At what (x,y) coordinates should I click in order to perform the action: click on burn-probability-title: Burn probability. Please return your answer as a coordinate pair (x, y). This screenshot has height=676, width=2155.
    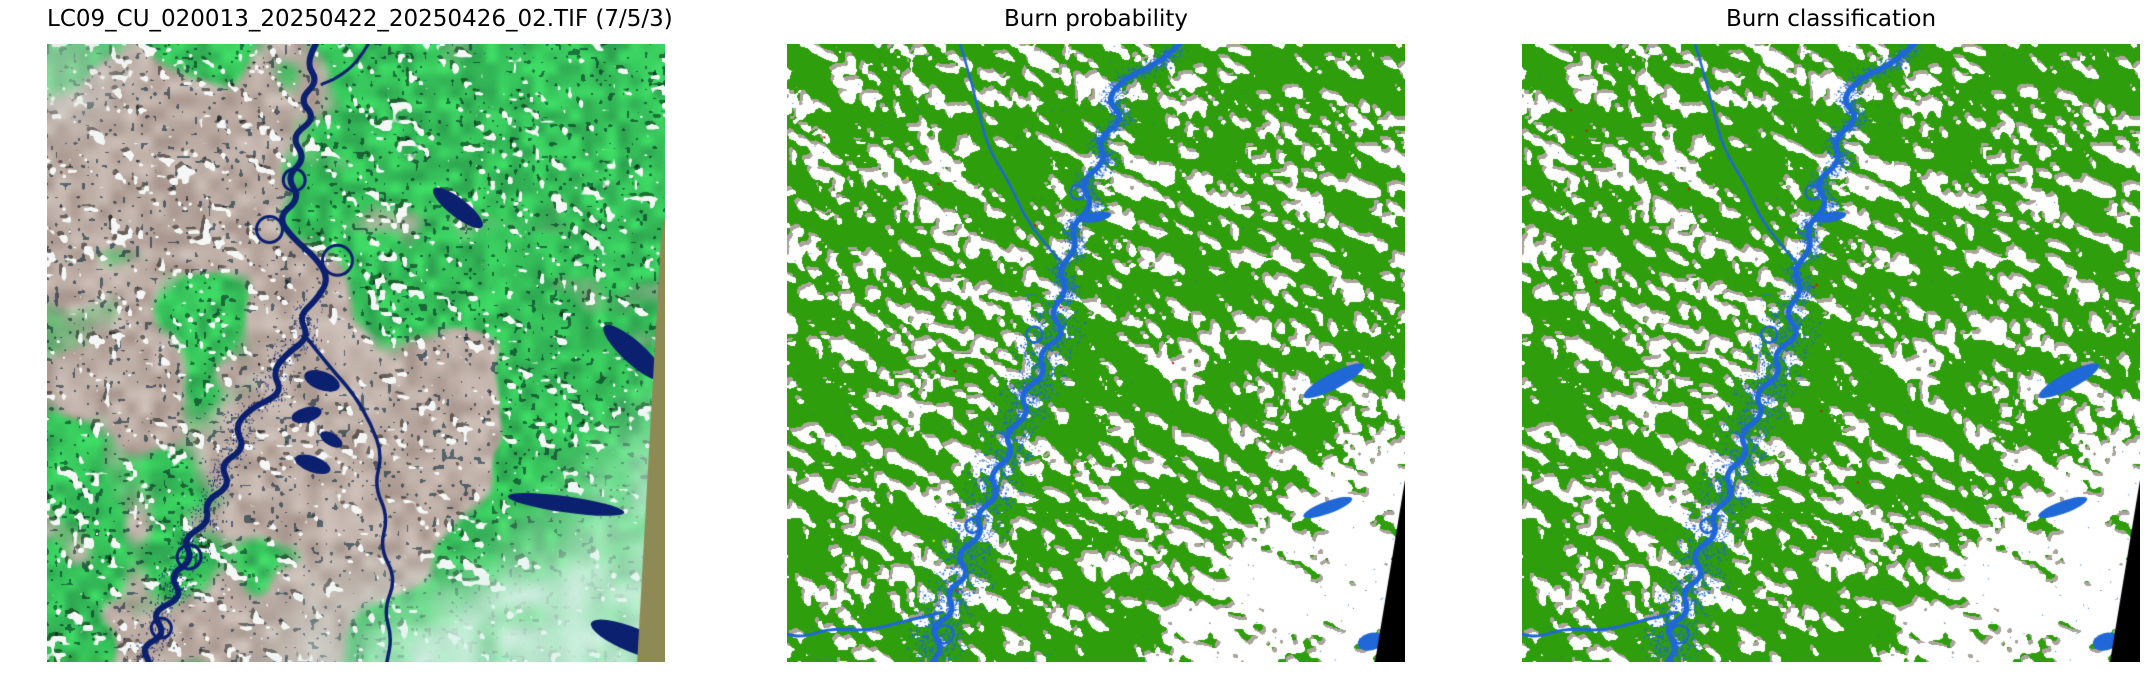
    Looking at the image, I should click on (1095, 19).